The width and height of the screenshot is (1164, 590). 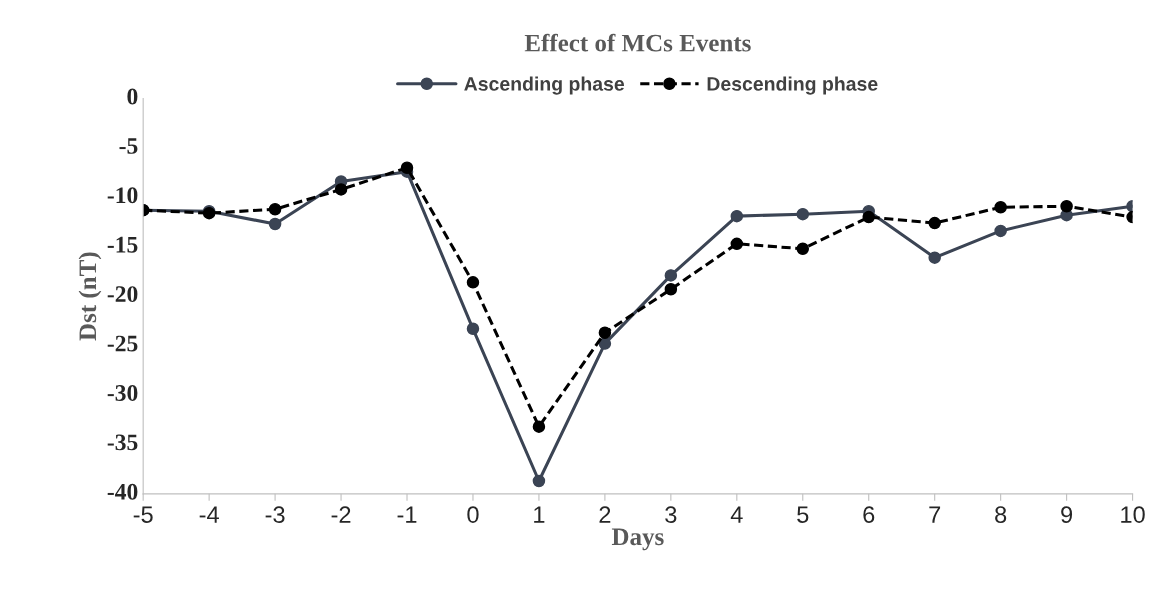 I want to click on y-tick-label: -25, so click(x=122, y=343).